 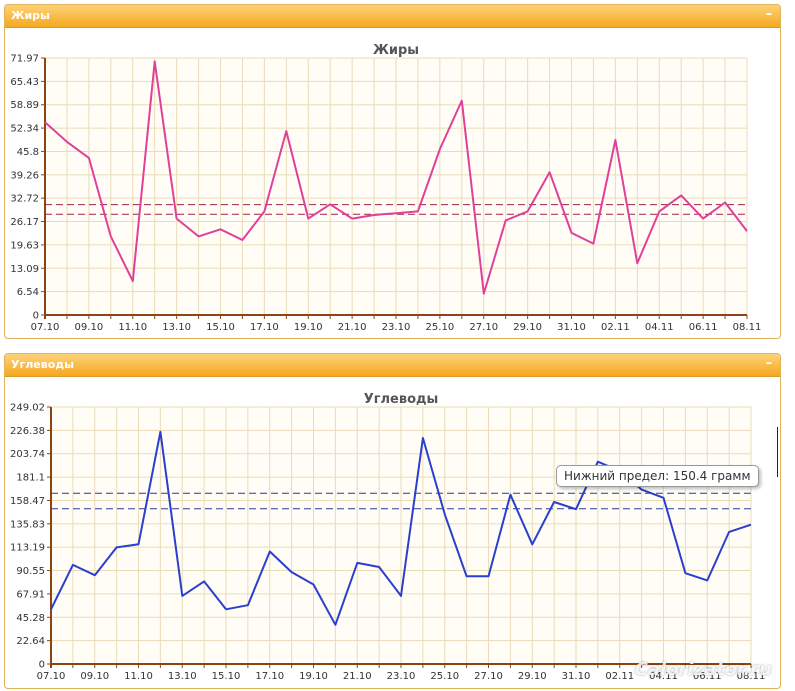 I want to click on x-tick-label: 17.10, so click(x=269, y=676).